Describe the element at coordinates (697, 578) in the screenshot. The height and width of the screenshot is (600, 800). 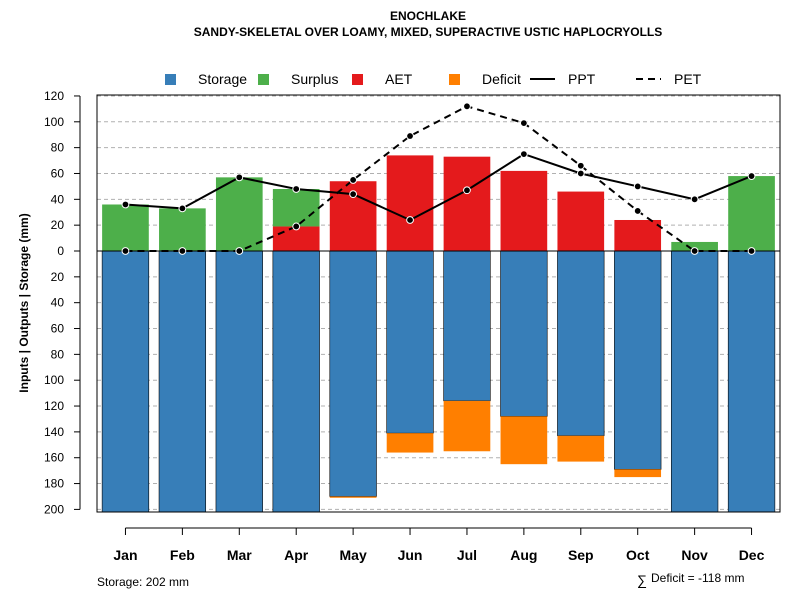
I see `deficit-note: Deficit = -118 mm` at that location.